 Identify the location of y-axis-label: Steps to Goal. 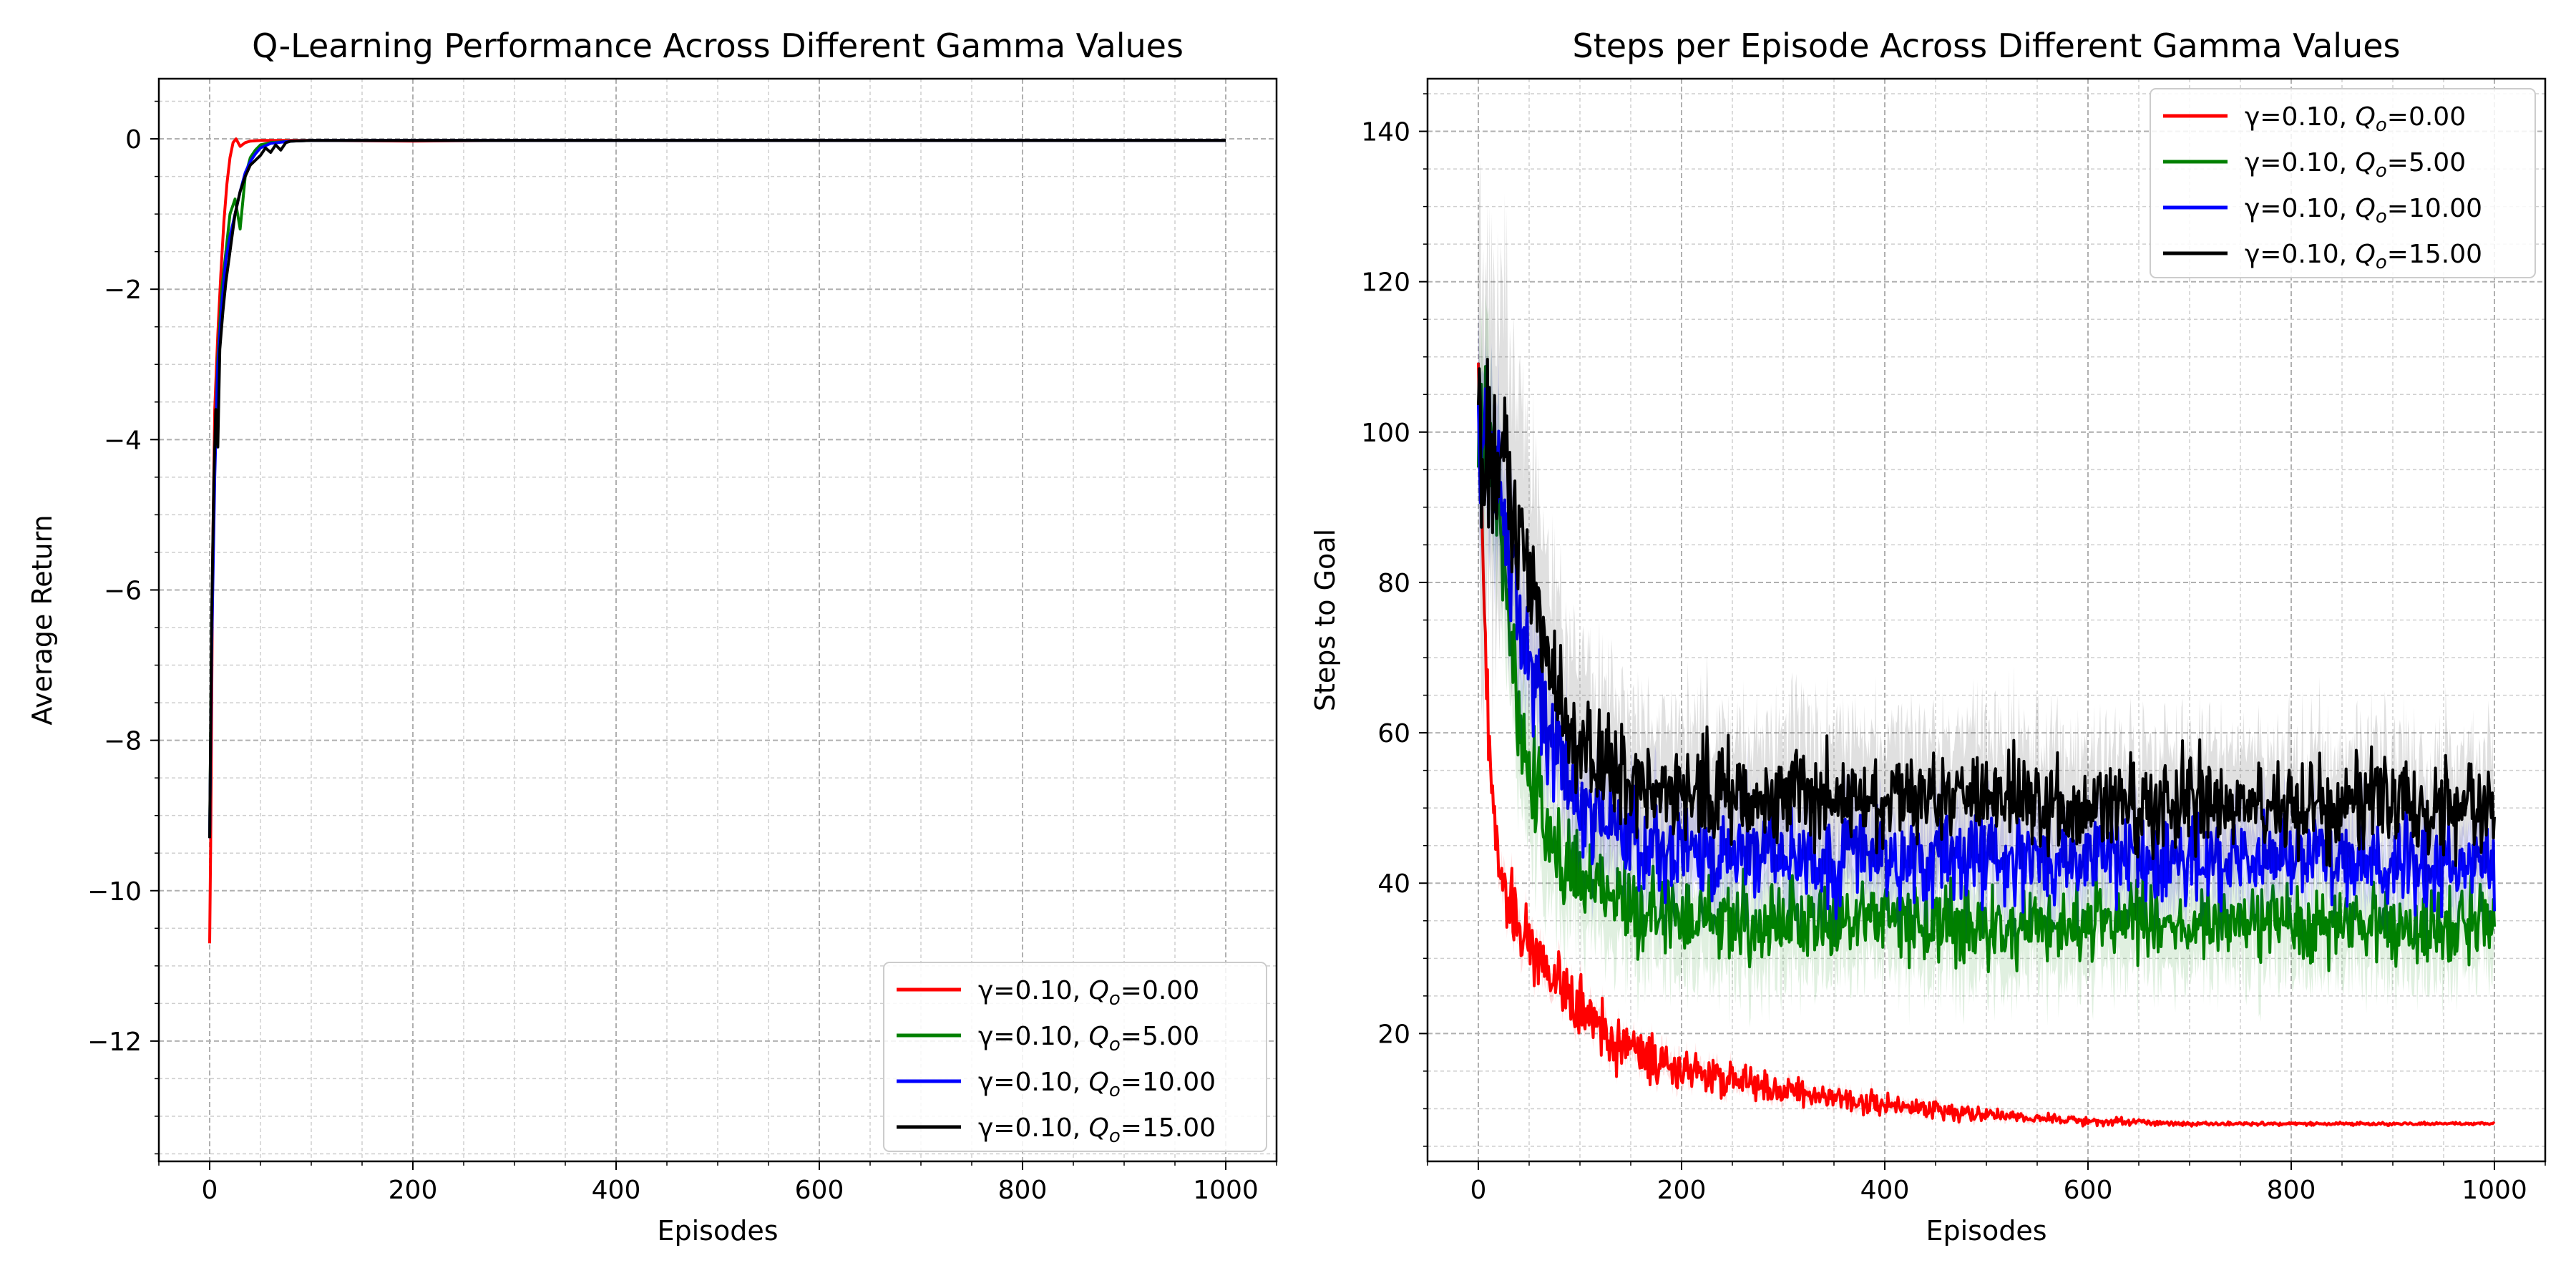
(1325, 620).